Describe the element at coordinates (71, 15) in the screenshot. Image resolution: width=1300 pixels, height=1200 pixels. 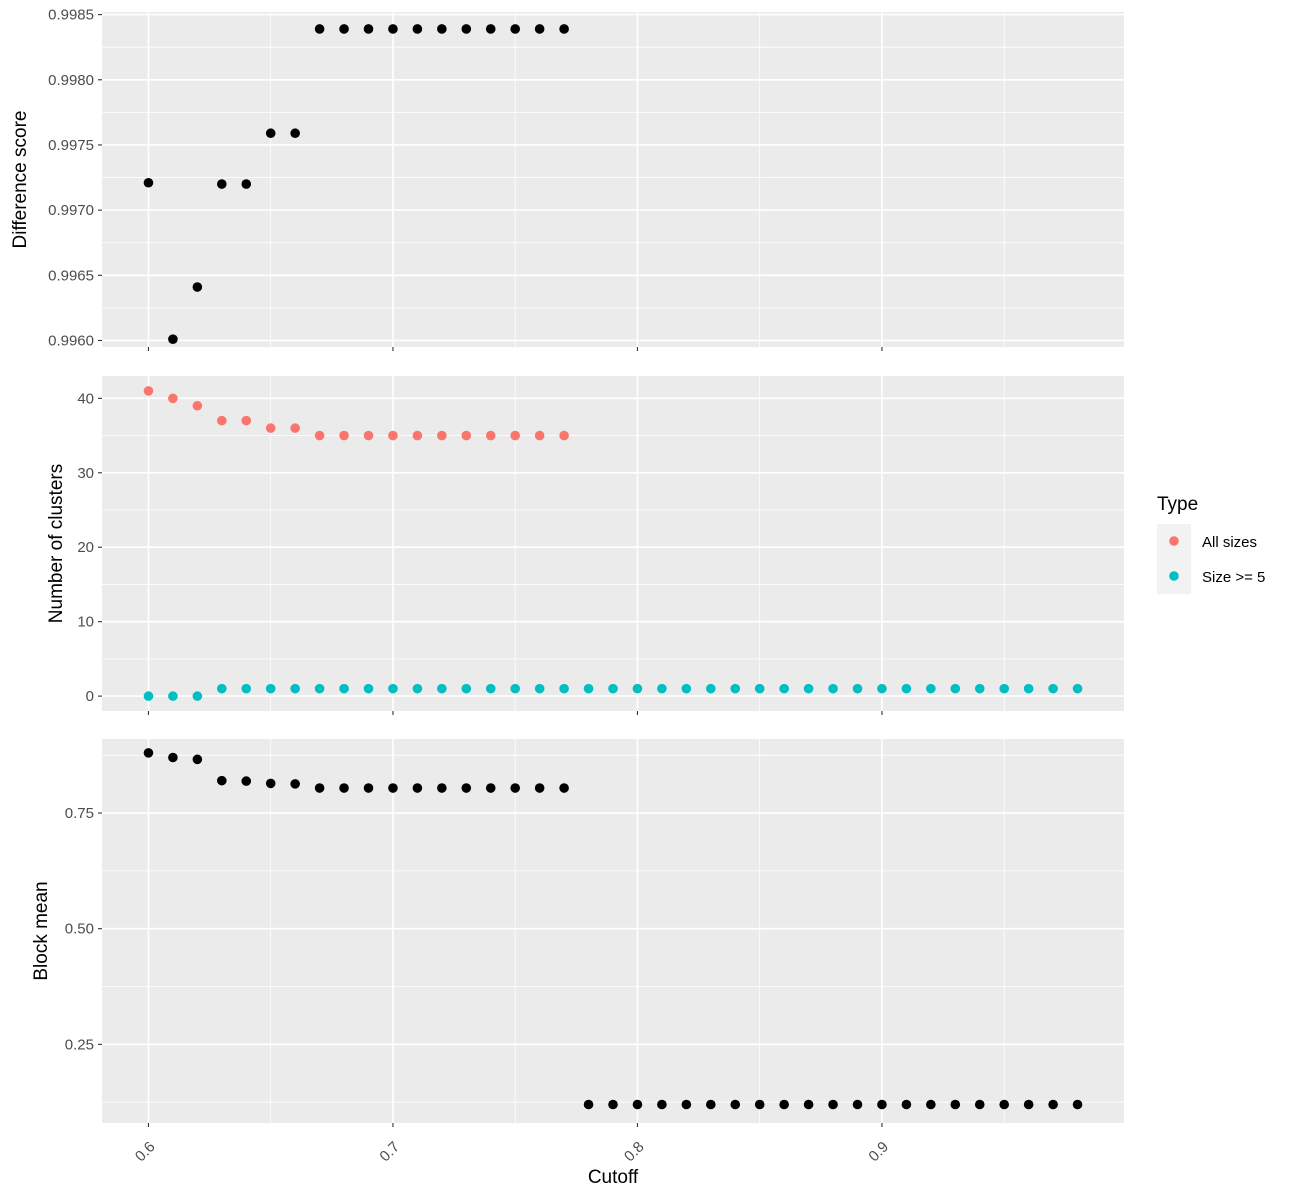
I see `y-tick-label: 0.9985` at that location.